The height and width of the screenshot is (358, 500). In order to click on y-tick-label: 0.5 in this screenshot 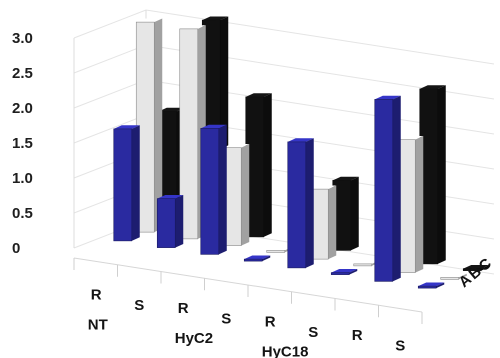, I will do `click(22, 213)`.